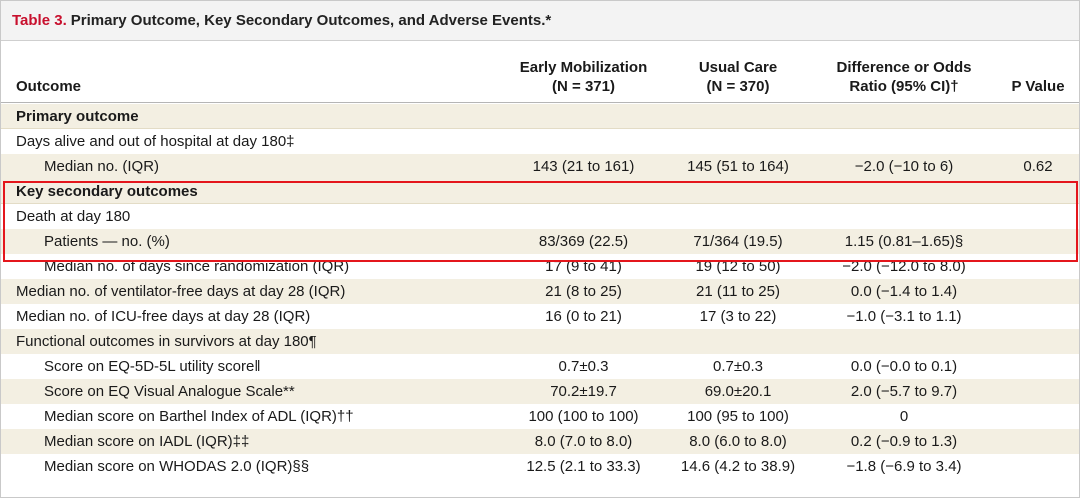 This screenshot has width=1080, height=498. What do you see at coordinates (583, 77) in the screenshot?
I see `header-early-mobilization: Early Mobilization (N = 371)` at bounding box center [583, 77].